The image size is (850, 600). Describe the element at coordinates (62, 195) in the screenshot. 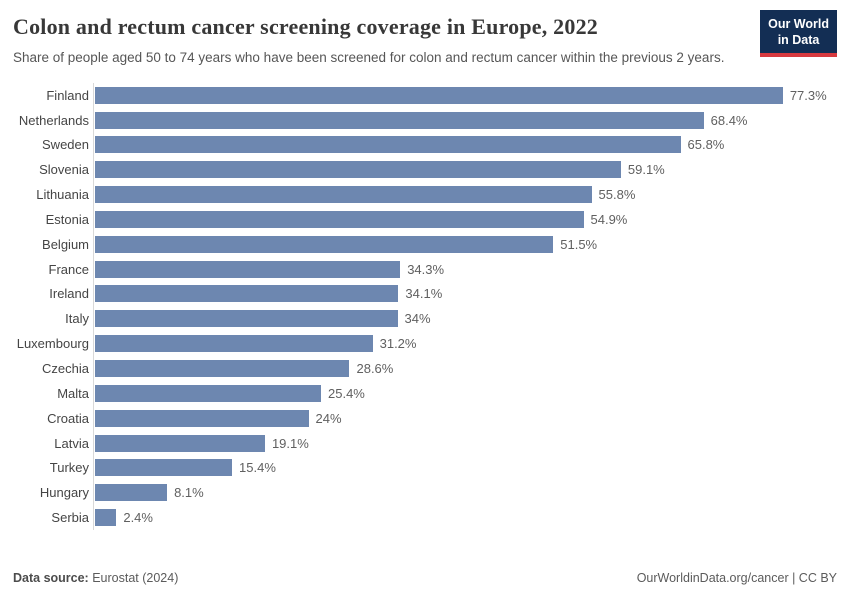

I see `country-label: Lithuania` at that location.